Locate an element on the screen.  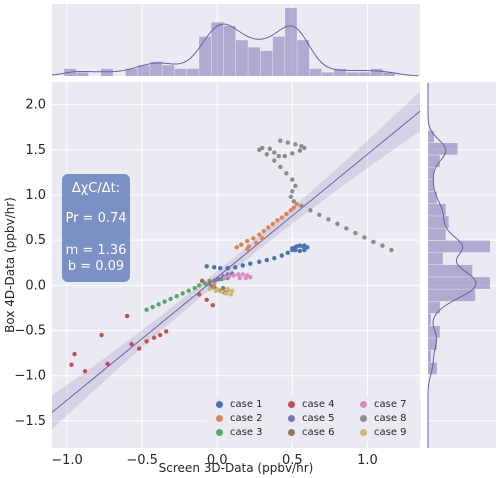
x-tick-label: 1.0 is located at coordinates (367, 460).